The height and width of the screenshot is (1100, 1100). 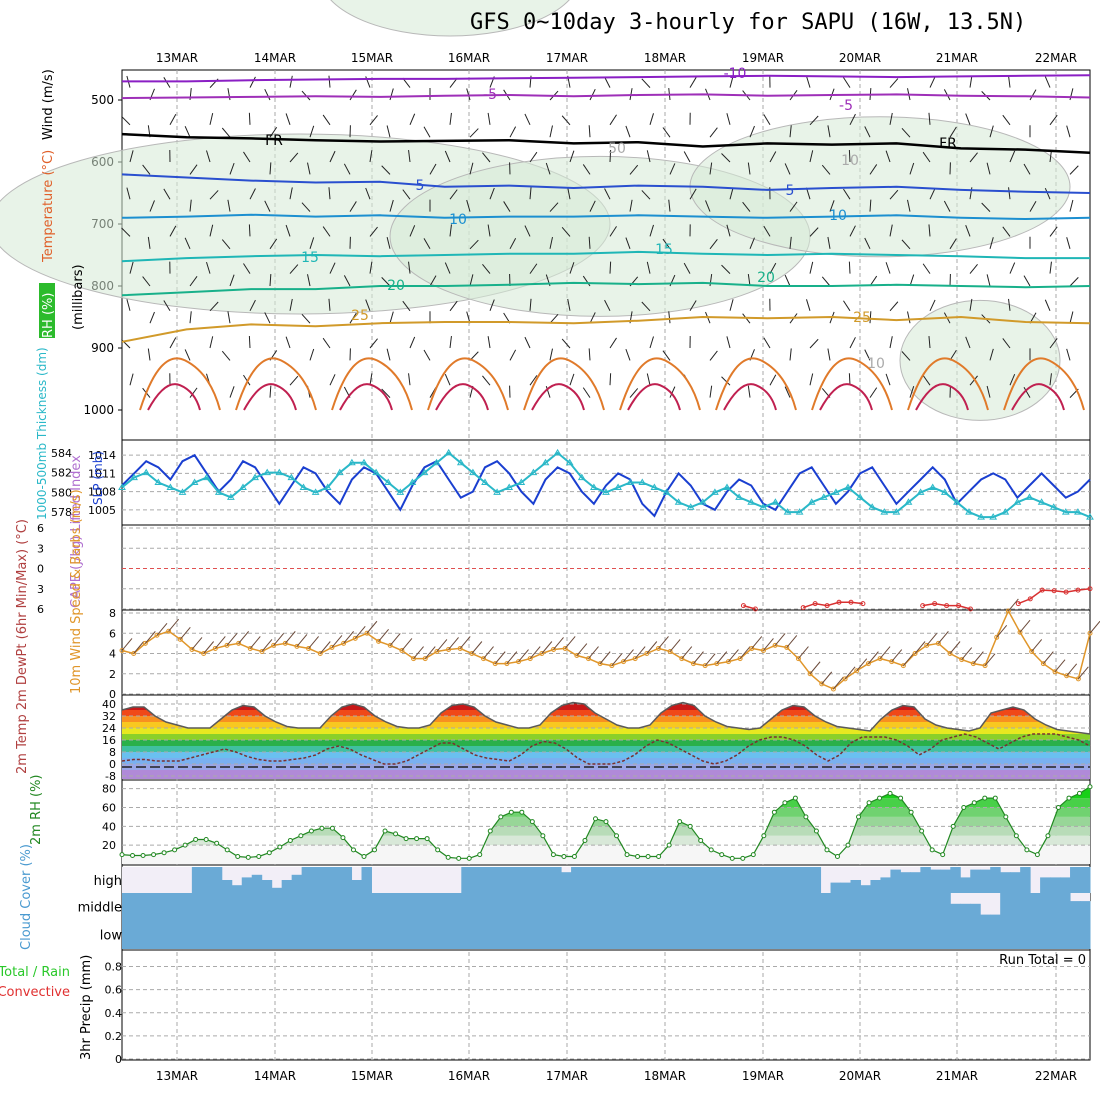 I want to click on temp-band, so click(x=606, y=703).